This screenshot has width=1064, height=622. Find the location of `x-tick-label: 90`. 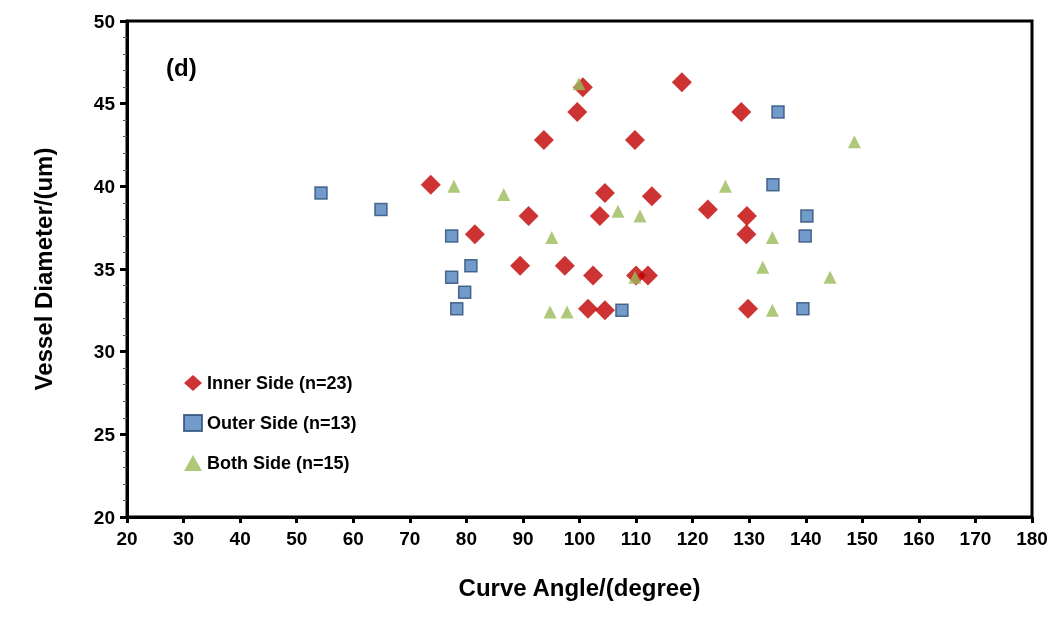

x-tick-label: 90 is located at coordinates (523, 538).